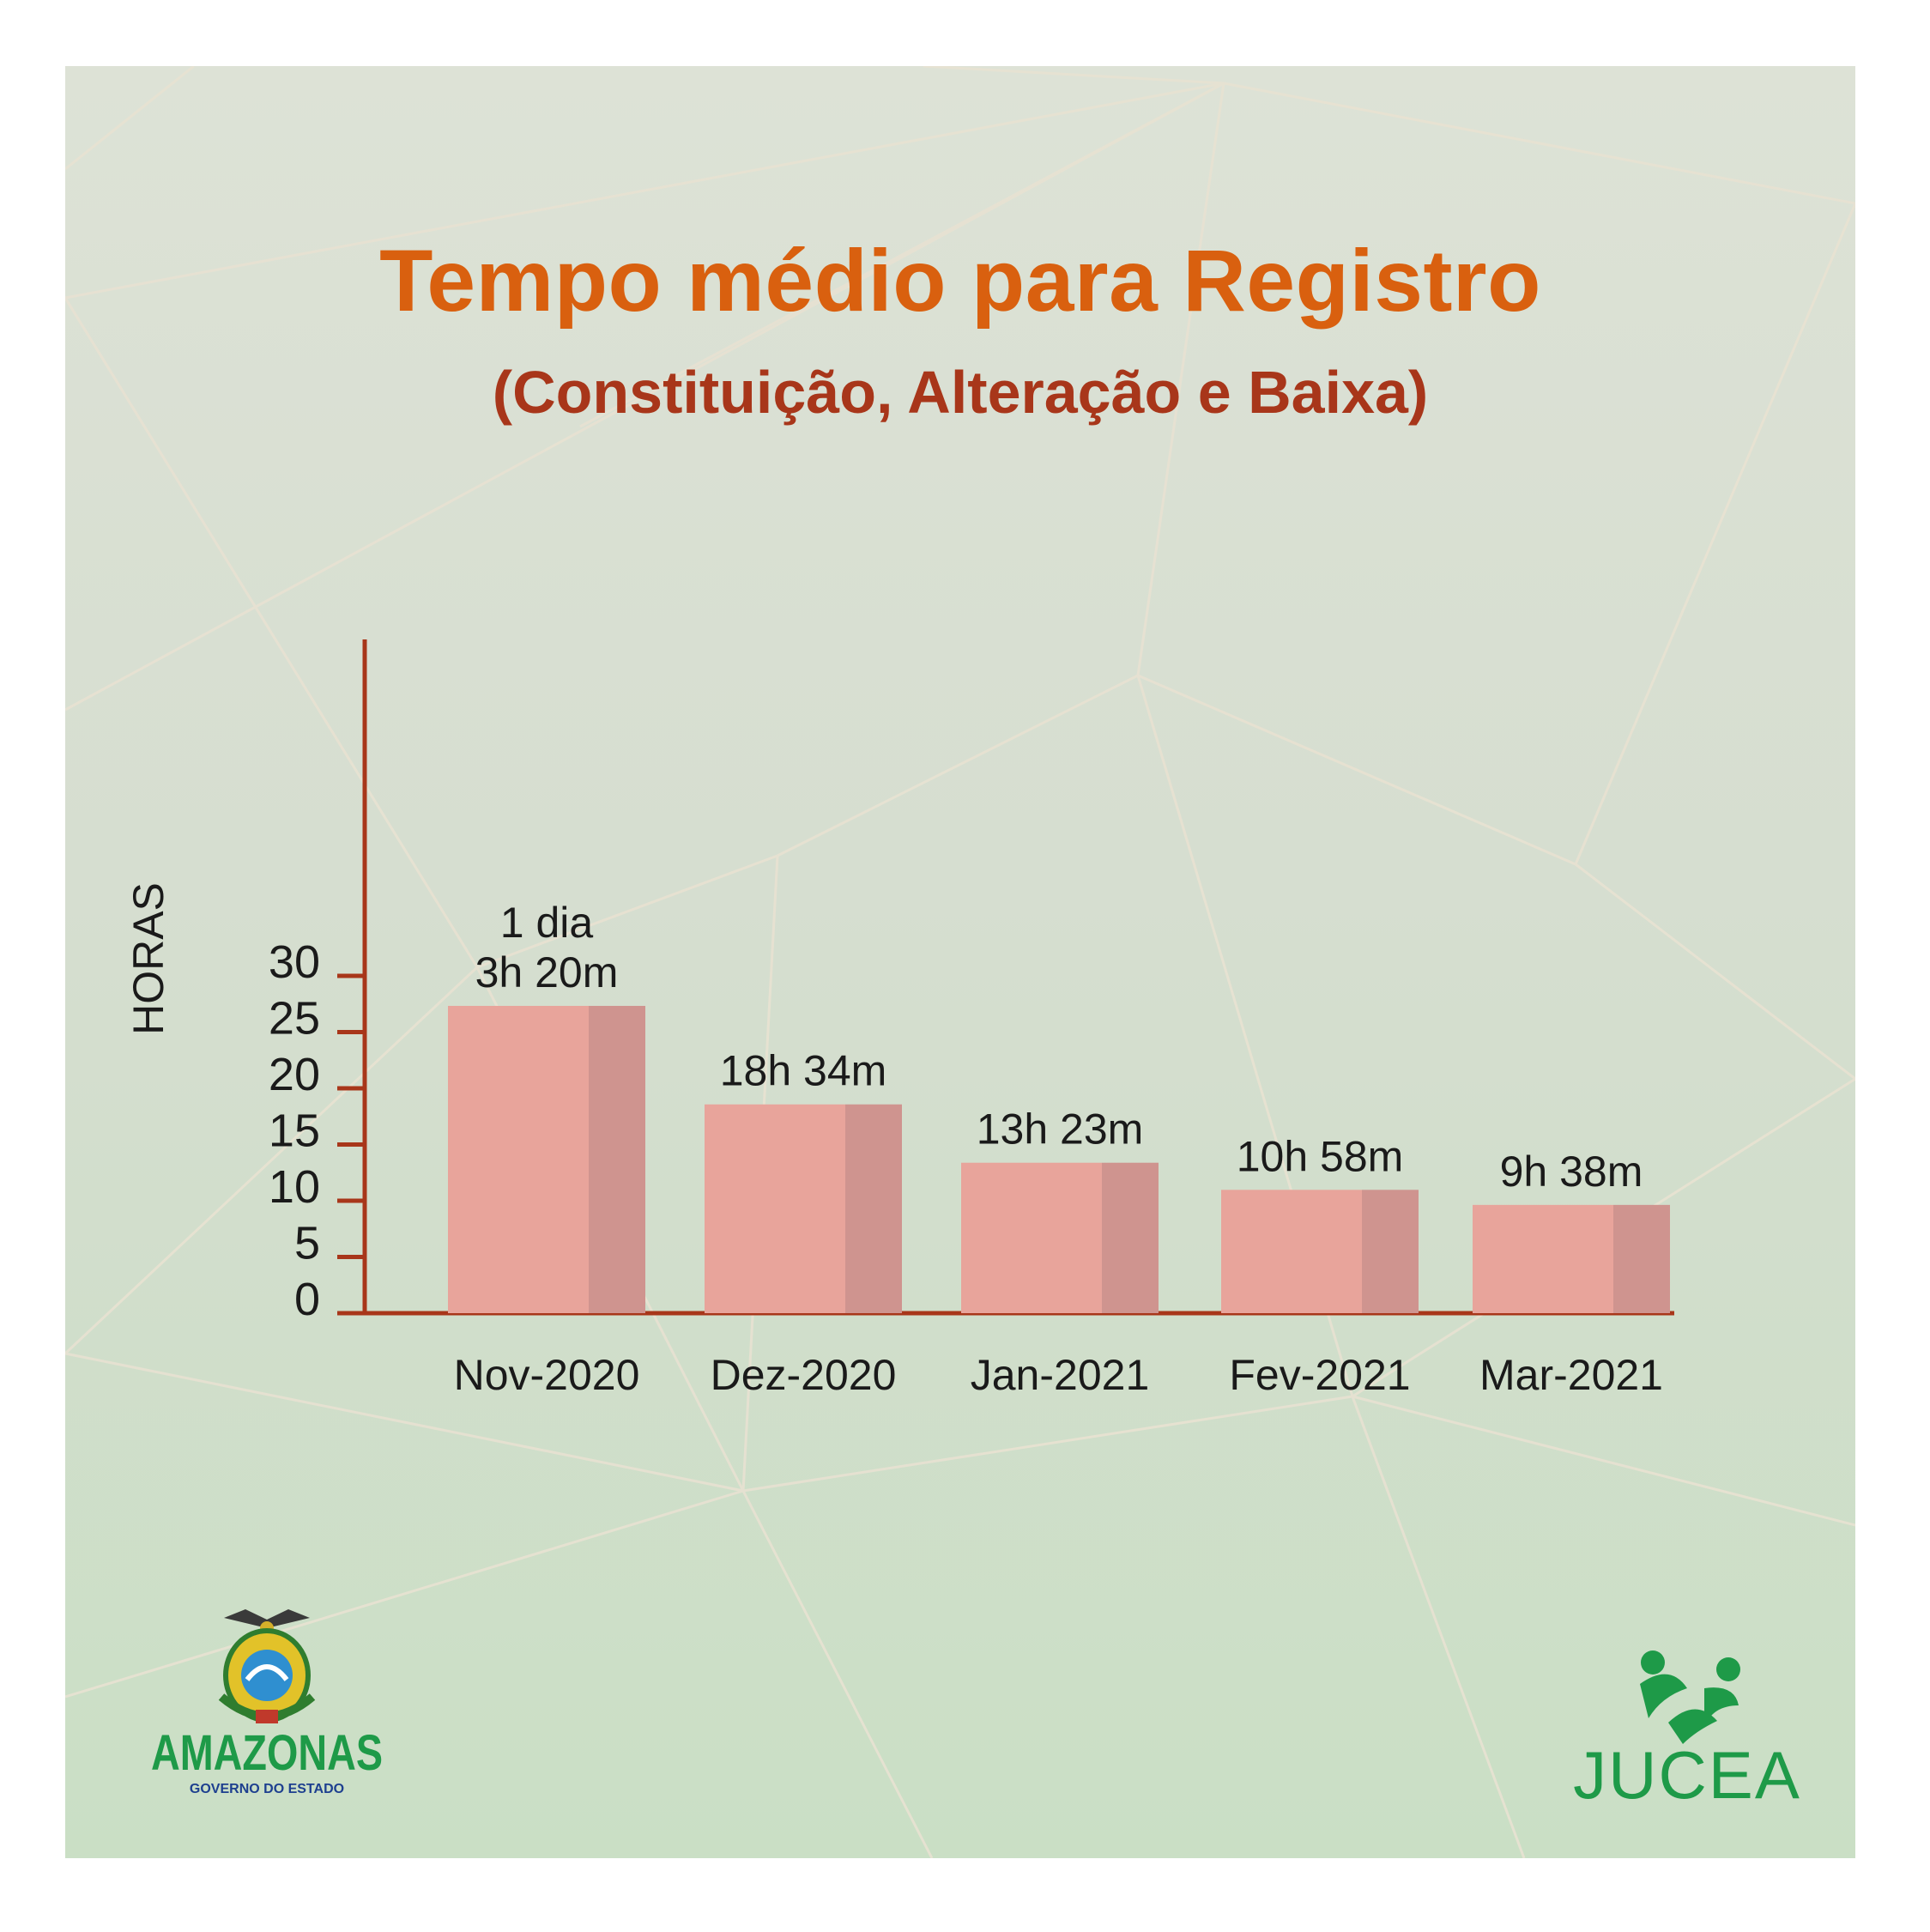  Describe the element at coordinates (960, 281) in the screenshot. I see `chart-title: Tempo médio para Registro` at that location.